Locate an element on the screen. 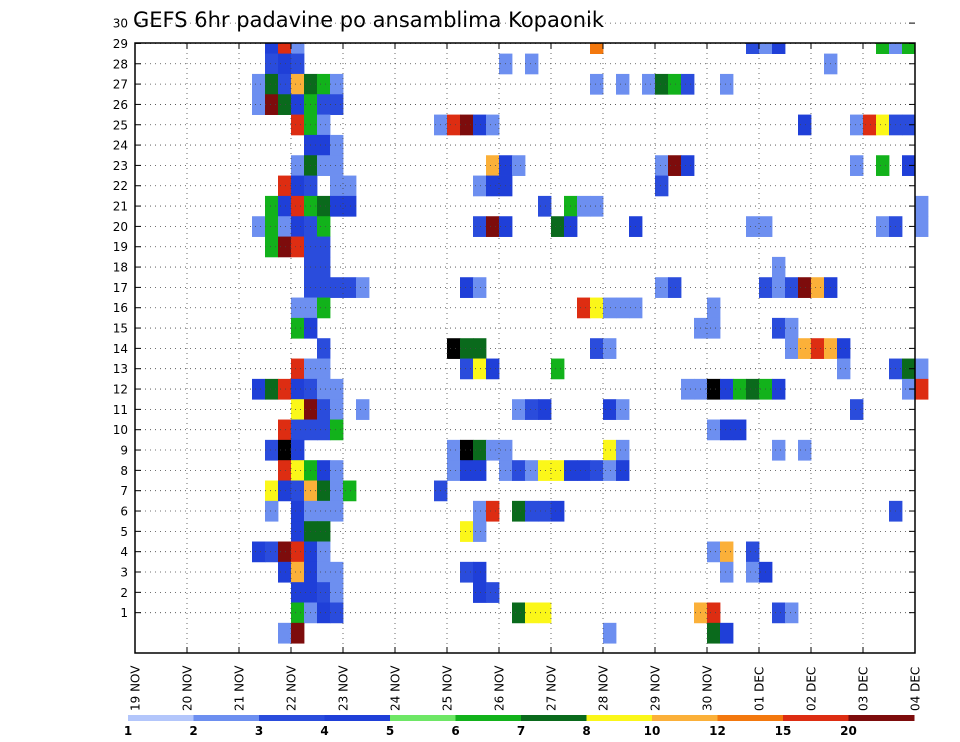 This screenshot has width=960, height=742. y-tick-label: 14 is located at coordinates (120, 349).